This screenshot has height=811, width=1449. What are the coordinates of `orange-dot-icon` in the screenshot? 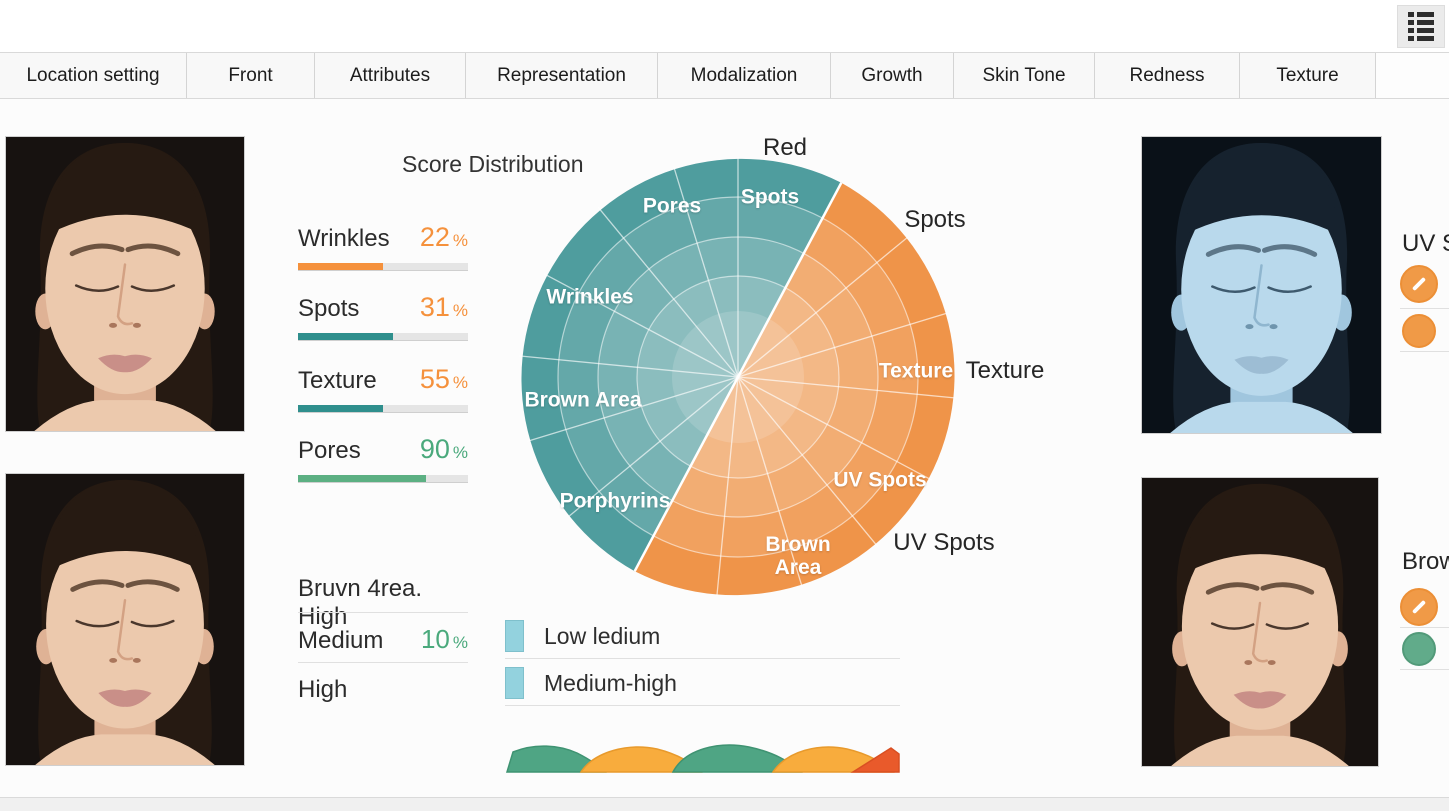 It's located at (1419, 331).